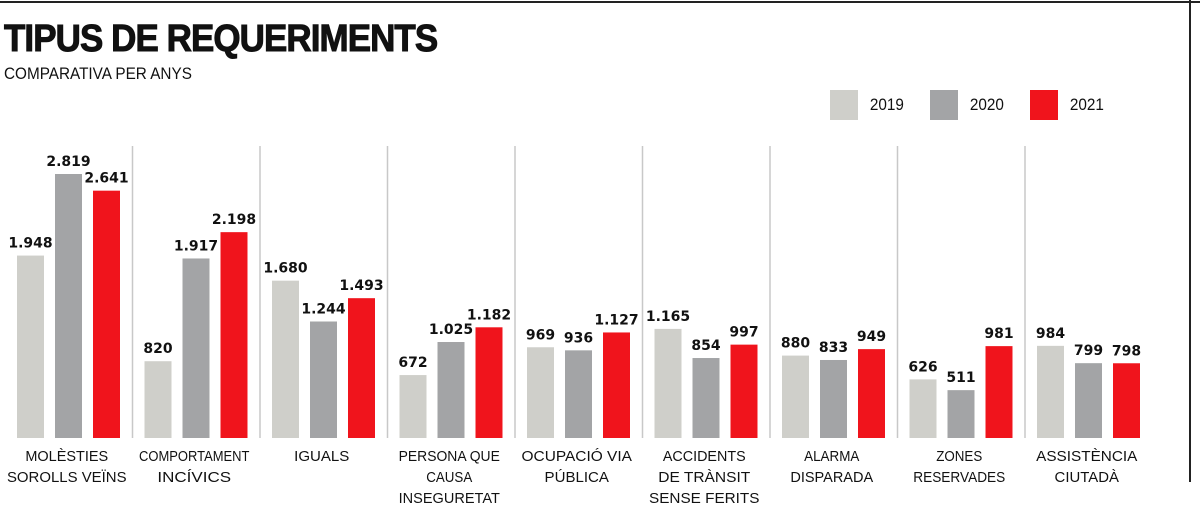  I want to click on category-label: CAUSA, so click(449, 477).